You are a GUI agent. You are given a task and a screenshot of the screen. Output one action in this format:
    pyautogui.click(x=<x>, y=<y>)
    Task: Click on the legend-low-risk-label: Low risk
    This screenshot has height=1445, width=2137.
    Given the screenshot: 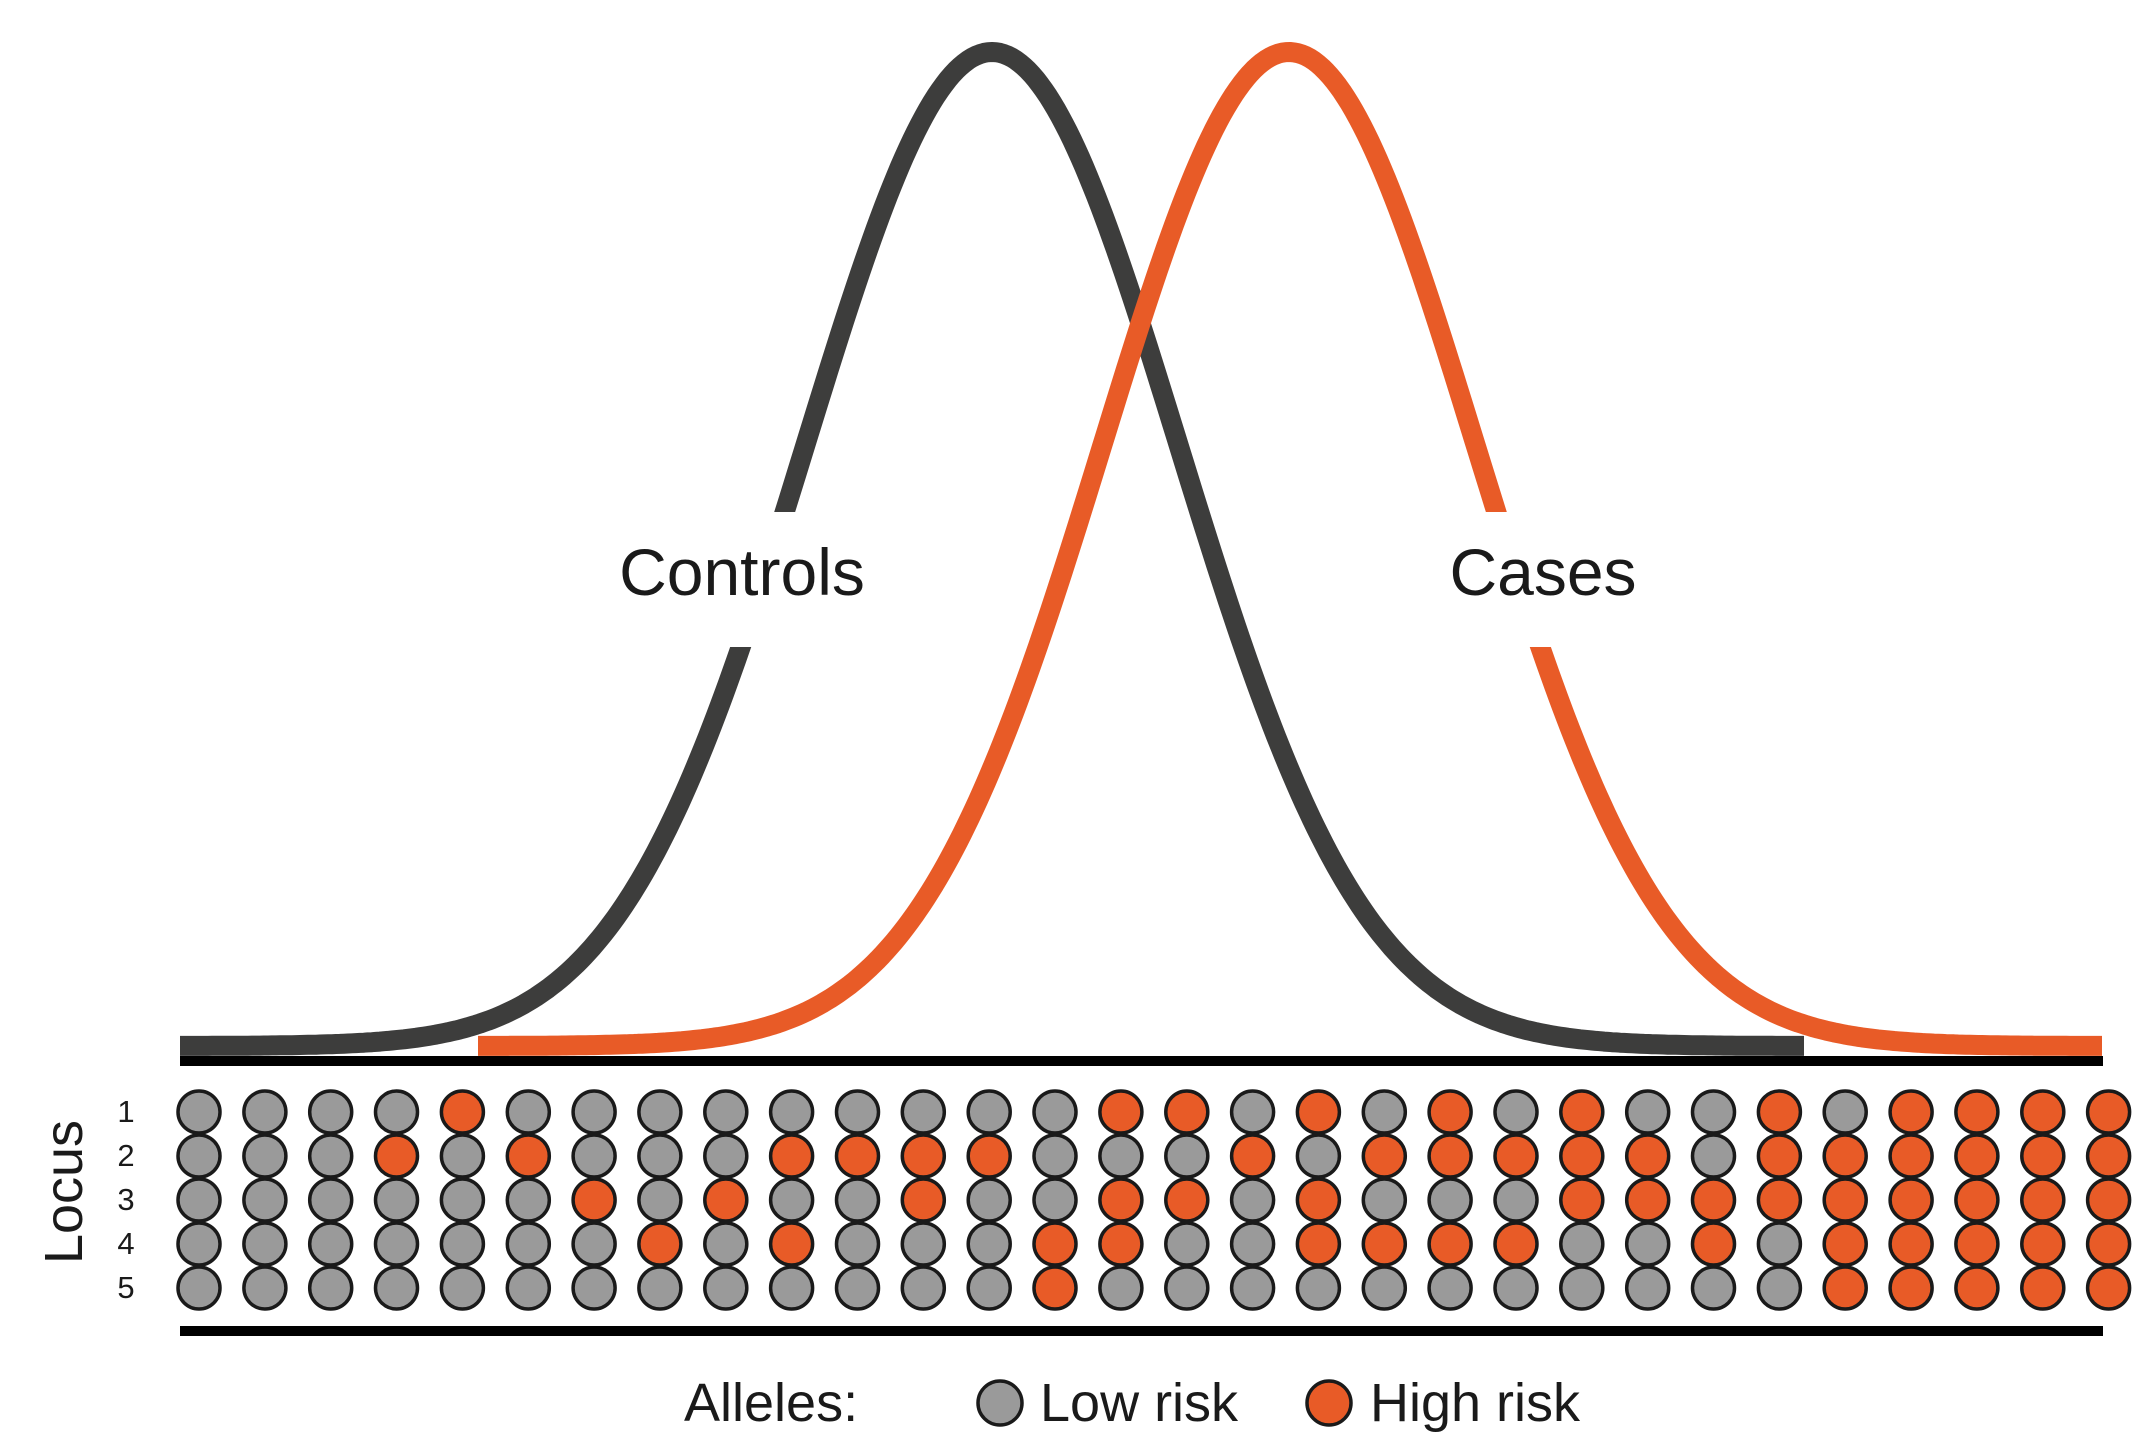 What is the action you would take?
    pyautogui.click(x=1139, y=1403)
    